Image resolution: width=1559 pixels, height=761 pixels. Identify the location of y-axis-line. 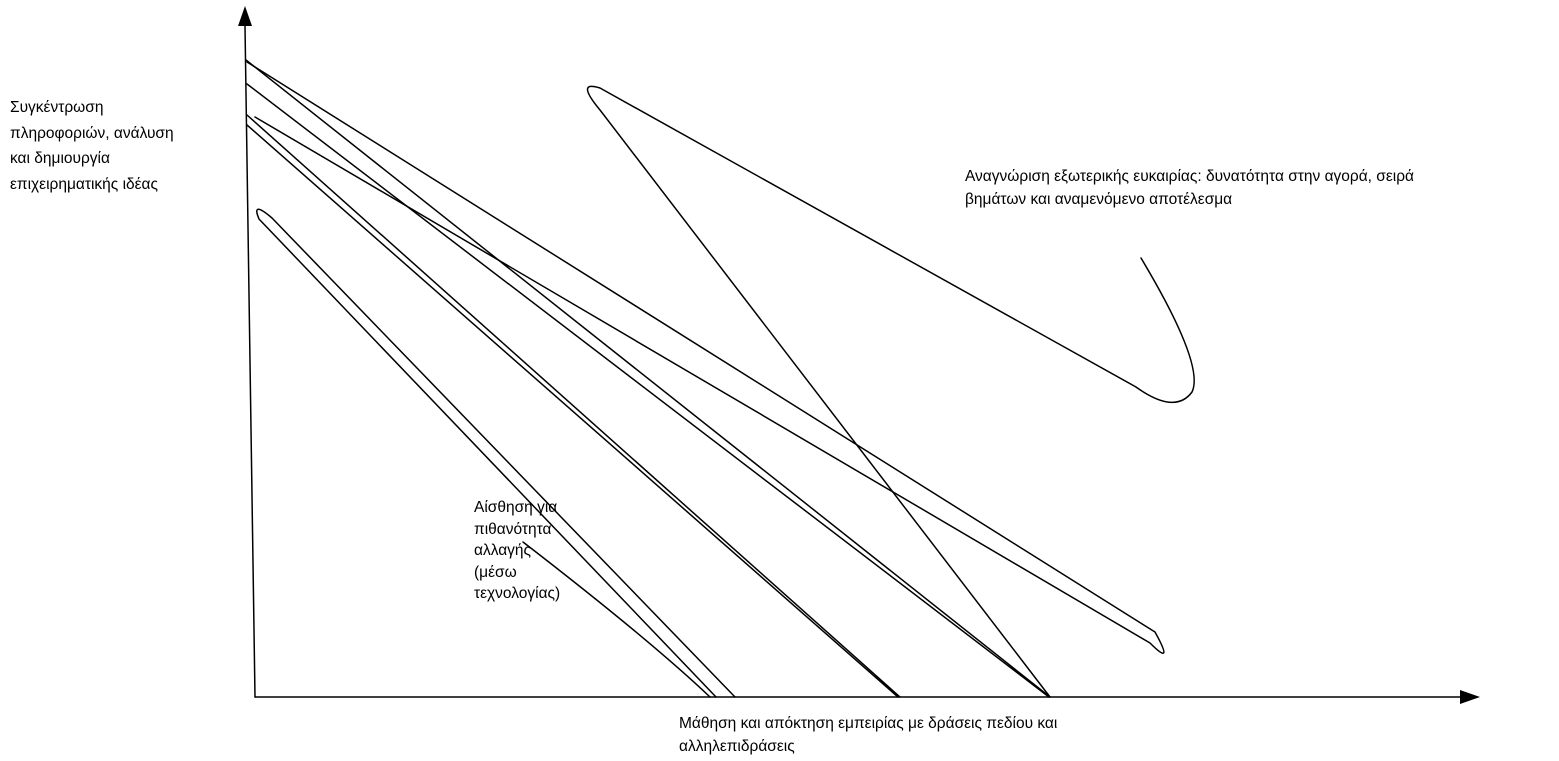
(250, 361).